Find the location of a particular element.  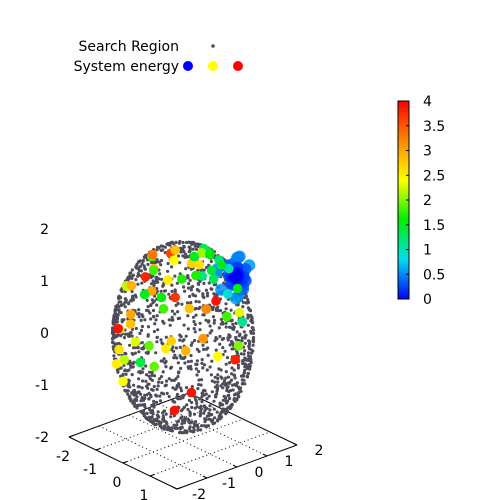

x-tick-label: 1 is located at coordinates (144, 494).